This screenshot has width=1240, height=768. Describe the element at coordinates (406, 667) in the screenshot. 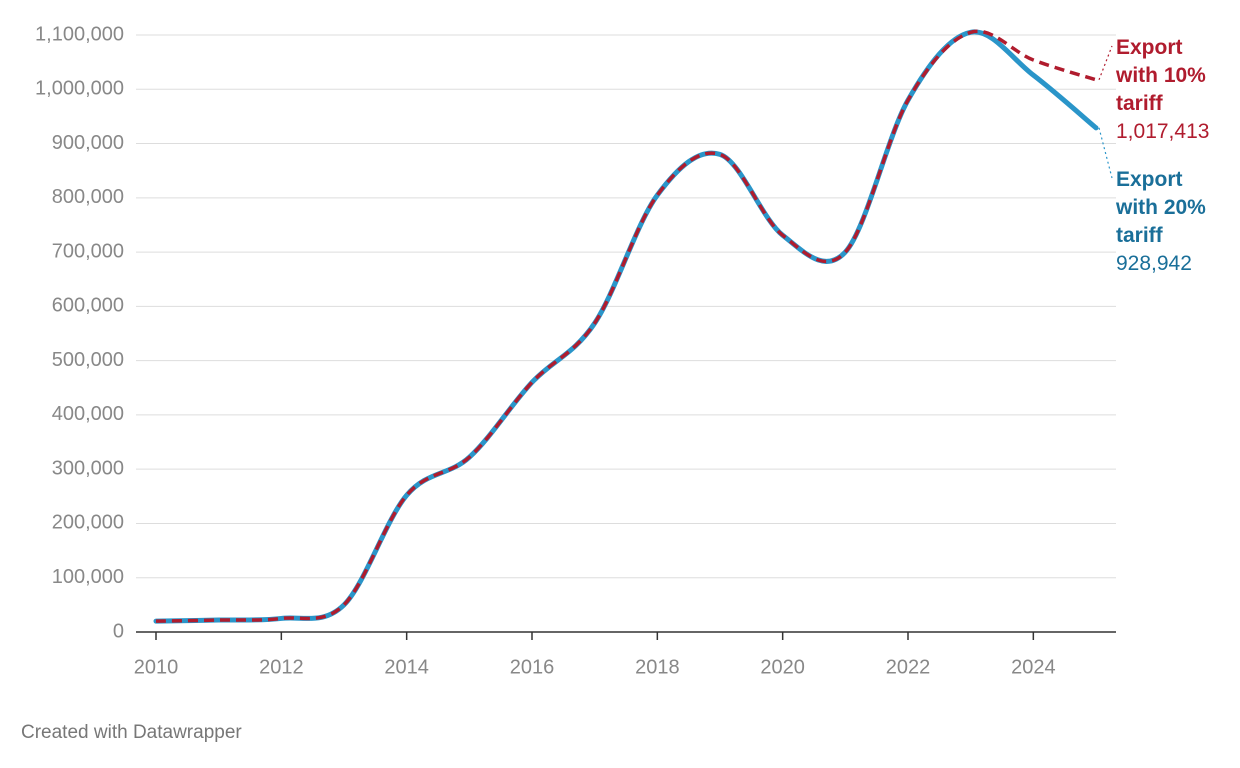

I see `x-tick-label: 2014` at that location.